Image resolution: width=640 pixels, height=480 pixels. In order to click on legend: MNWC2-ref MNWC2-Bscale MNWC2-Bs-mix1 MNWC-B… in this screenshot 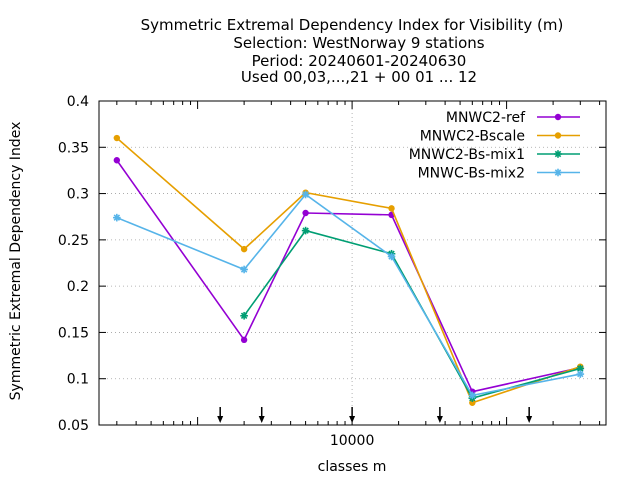, I will do `click(494, 146)`.